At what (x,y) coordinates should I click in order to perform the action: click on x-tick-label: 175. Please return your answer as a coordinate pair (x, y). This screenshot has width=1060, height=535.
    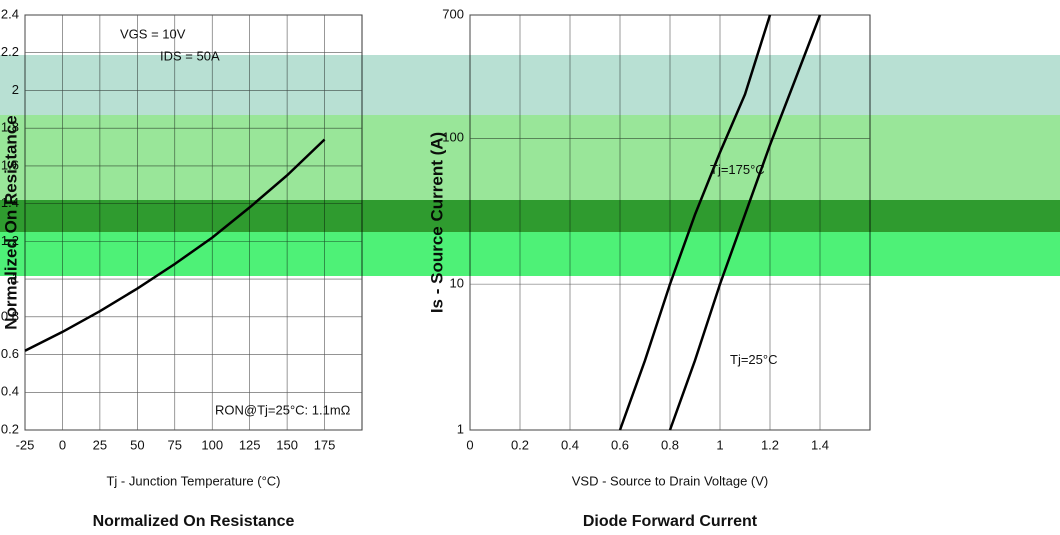
    Looking at the image, I should click on (325, 444).